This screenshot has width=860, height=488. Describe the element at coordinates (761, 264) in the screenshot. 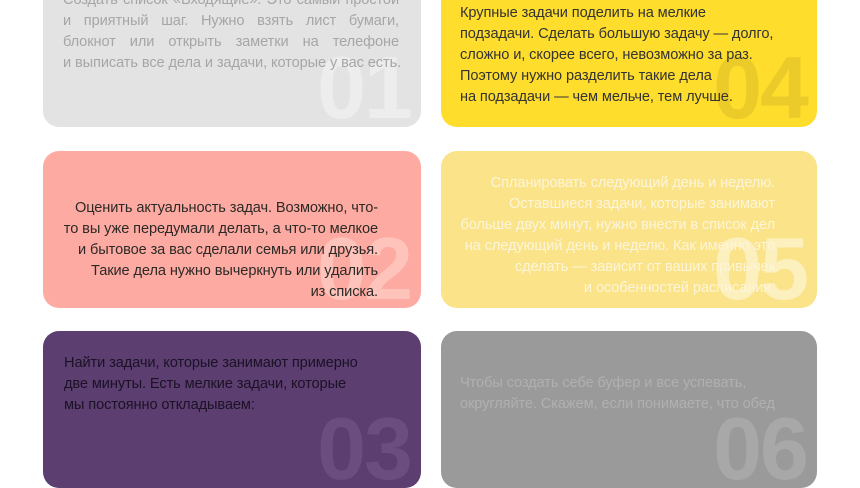

I see `step-number: 05` at that location.